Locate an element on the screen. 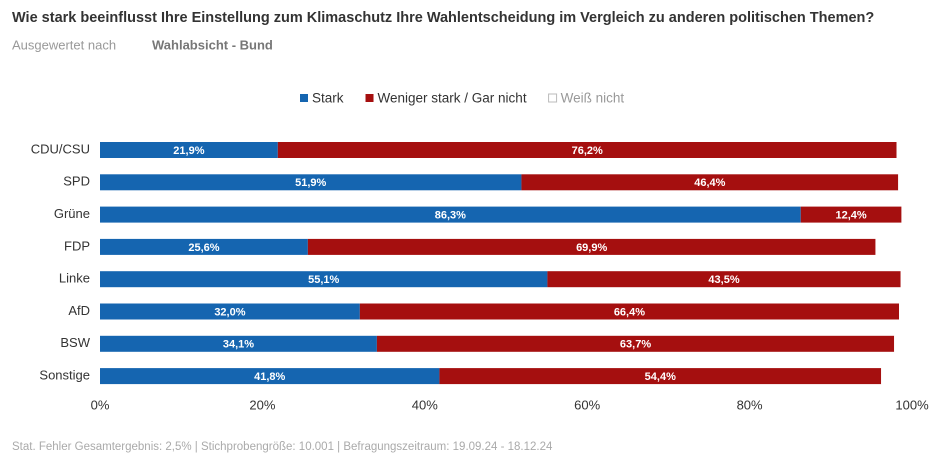  y-tick-label: CDU/CSU is located at coordinates (60, 148).